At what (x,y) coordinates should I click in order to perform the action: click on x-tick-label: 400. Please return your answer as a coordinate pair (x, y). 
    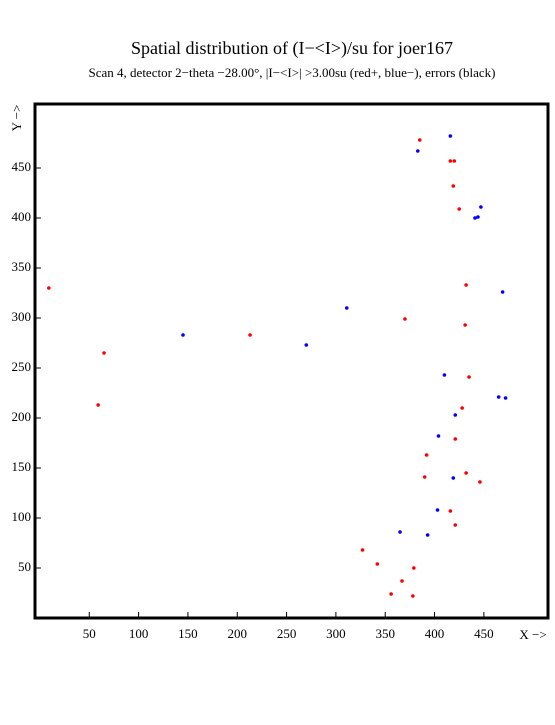
    Looking at the image, I should click on (435, 633).